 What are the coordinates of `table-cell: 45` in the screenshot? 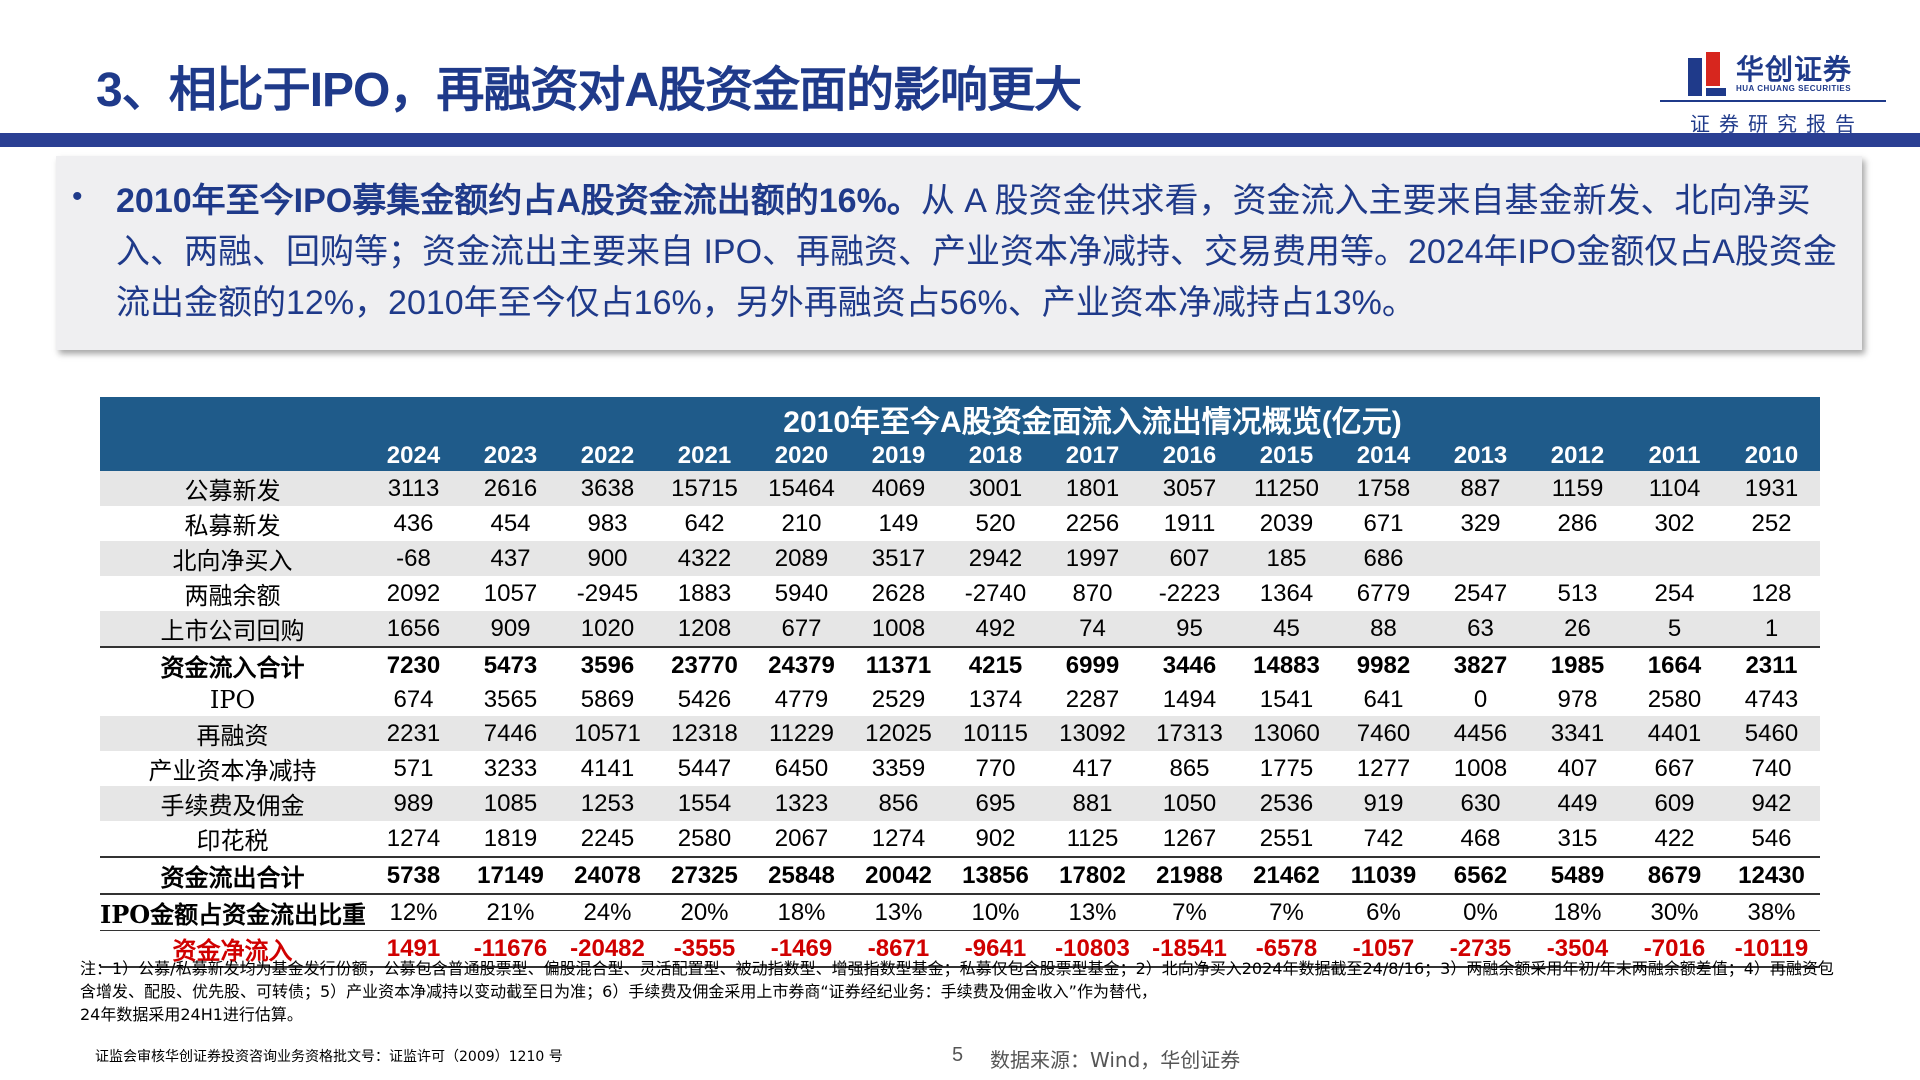 It's located at (1286, 629).